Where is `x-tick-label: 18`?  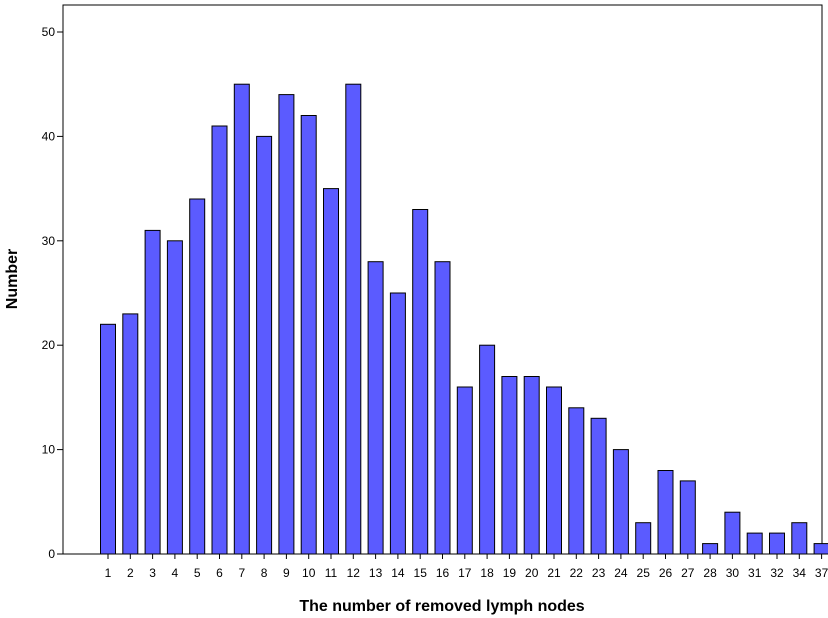 x-tick-label: 18 is located at coordinates (487, 573).